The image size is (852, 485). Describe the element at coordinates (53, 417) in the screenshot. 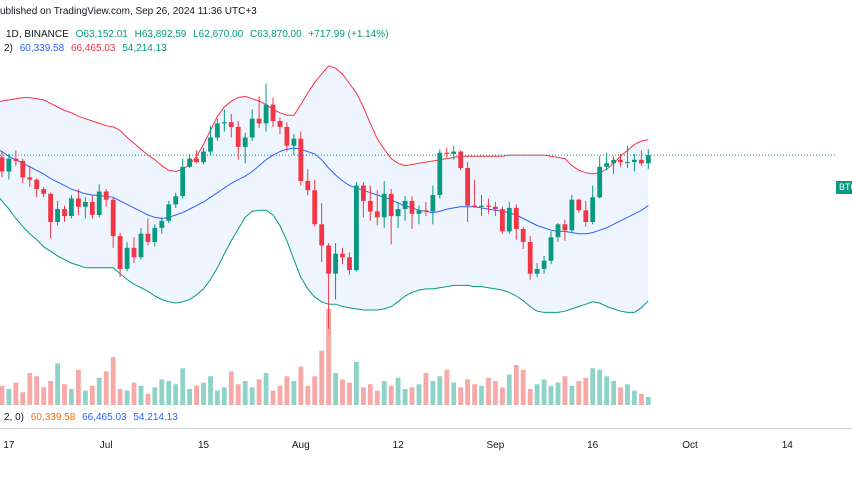

I see `volume-value-1: 60,339.58` at that location.